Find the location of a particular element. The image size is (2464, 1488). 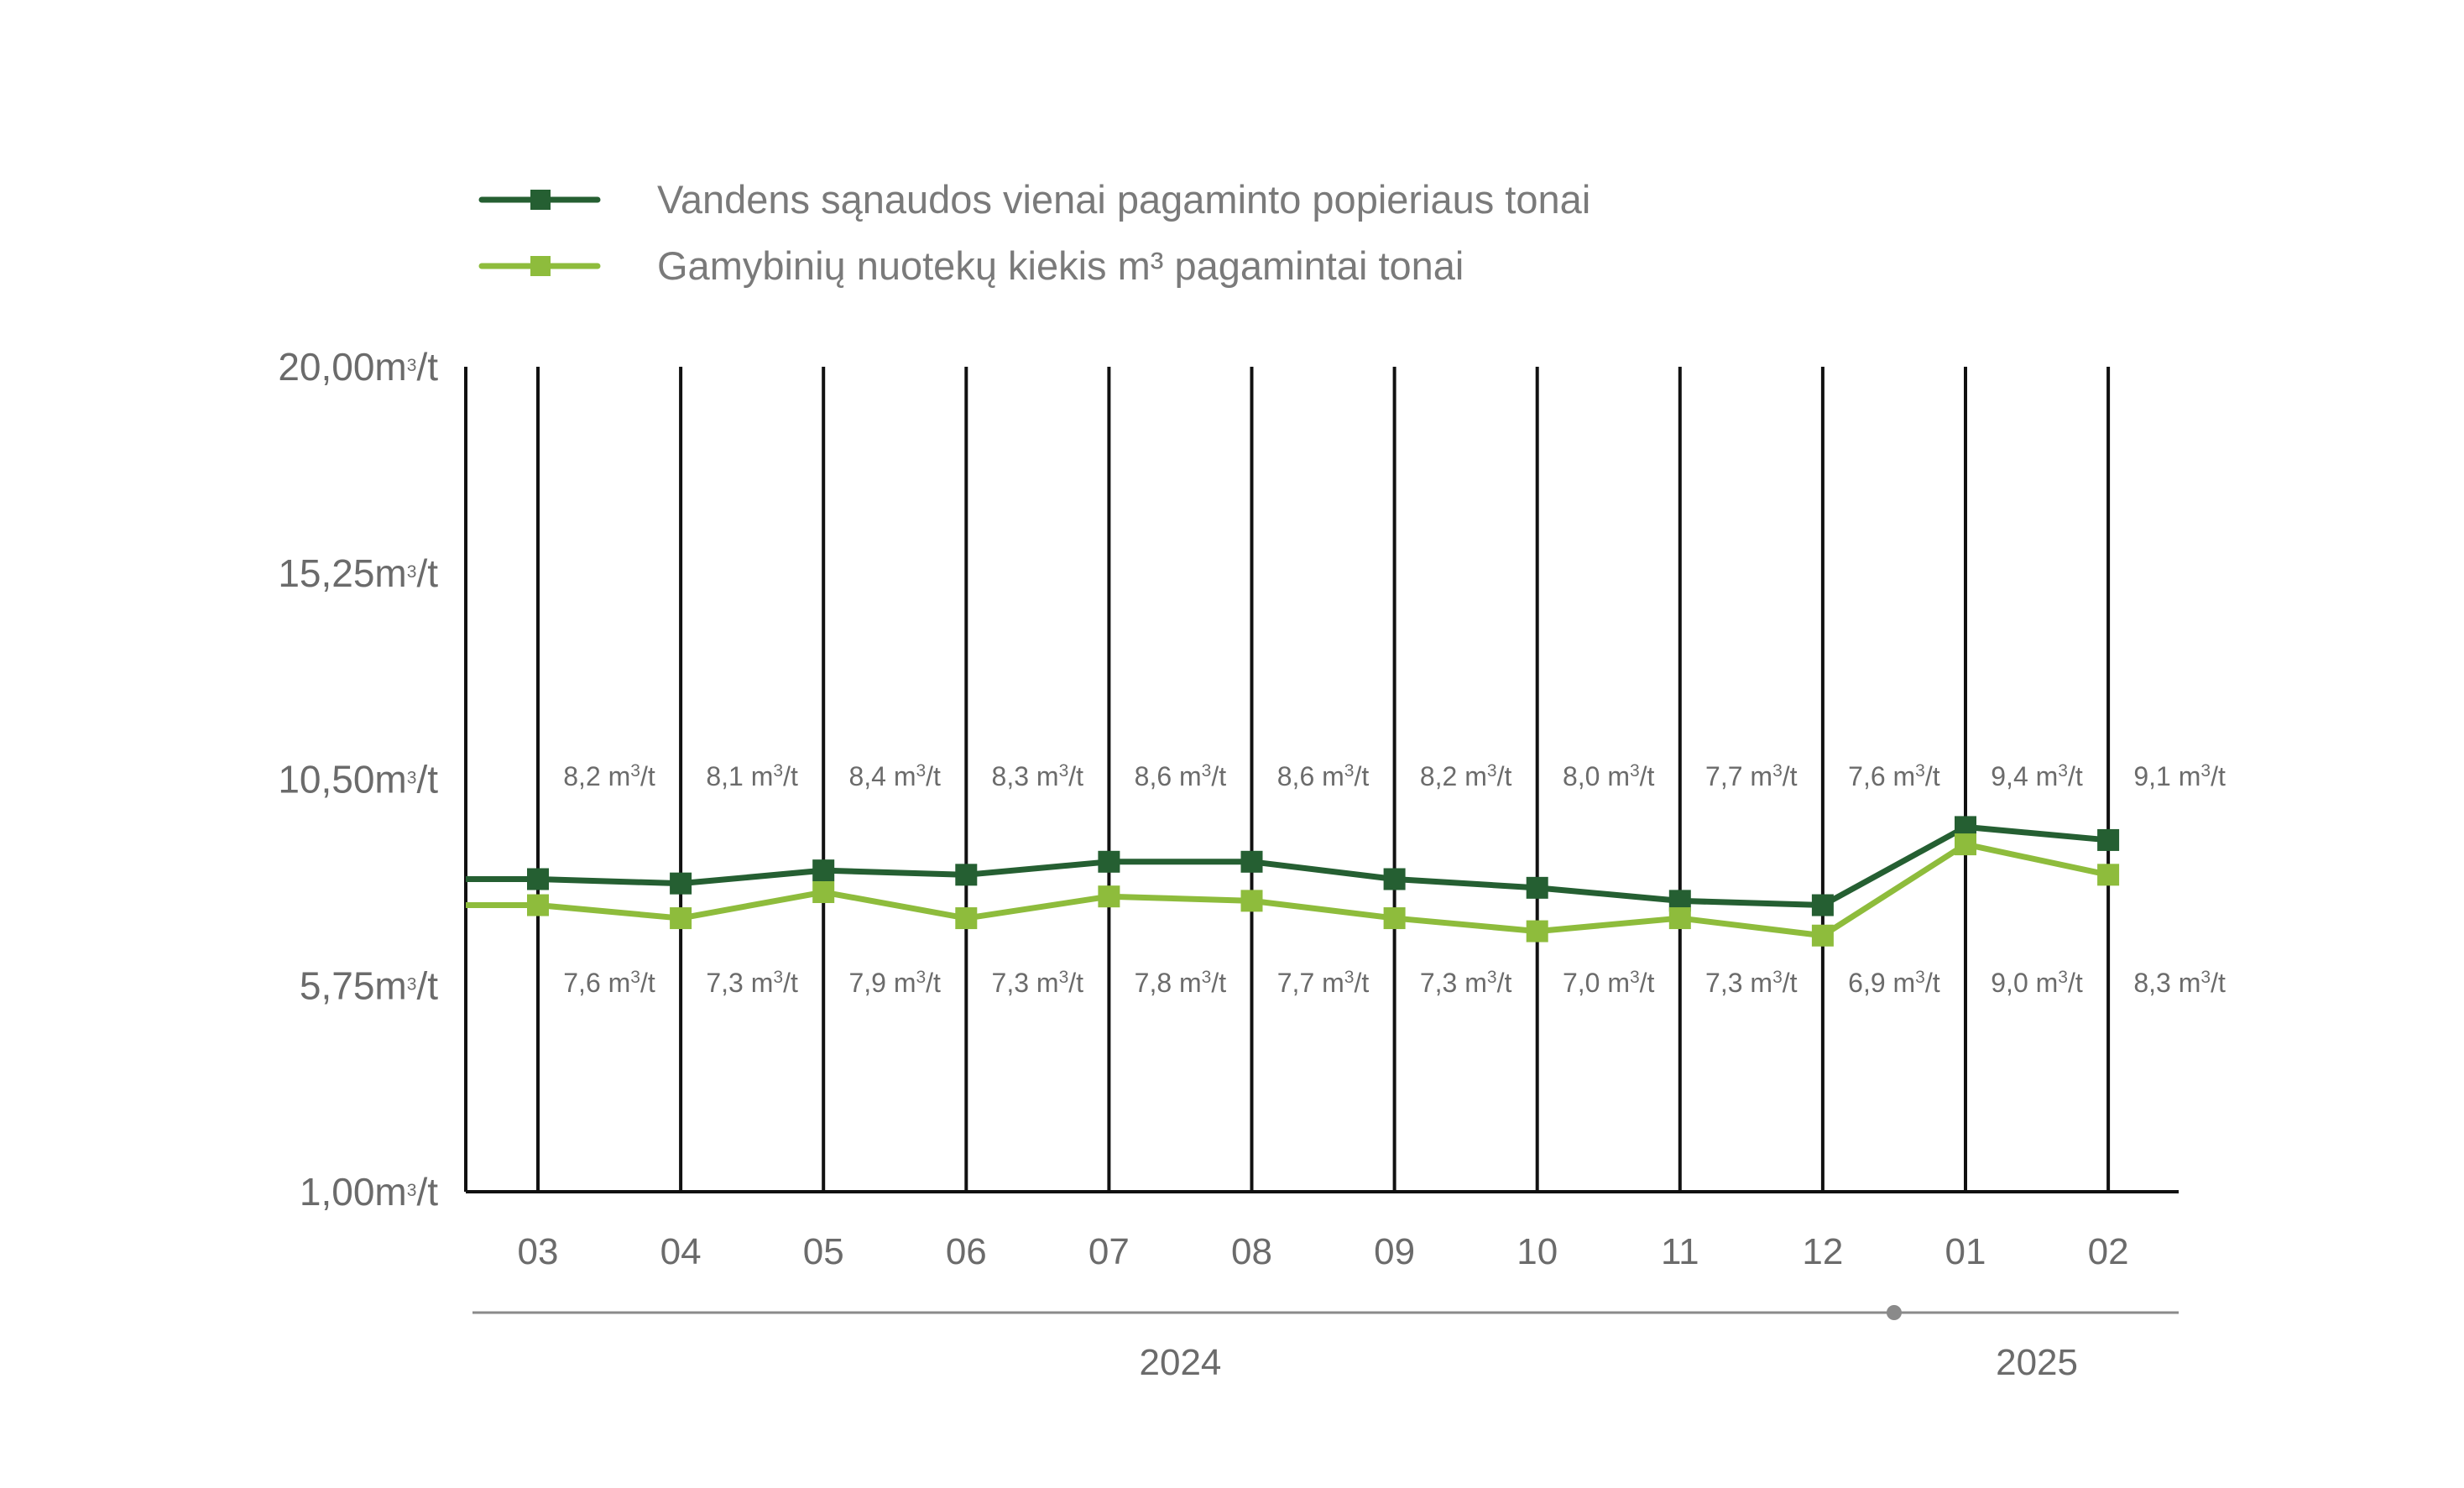

x-tick-label: 01 is located at coordinates (1965, 1252).